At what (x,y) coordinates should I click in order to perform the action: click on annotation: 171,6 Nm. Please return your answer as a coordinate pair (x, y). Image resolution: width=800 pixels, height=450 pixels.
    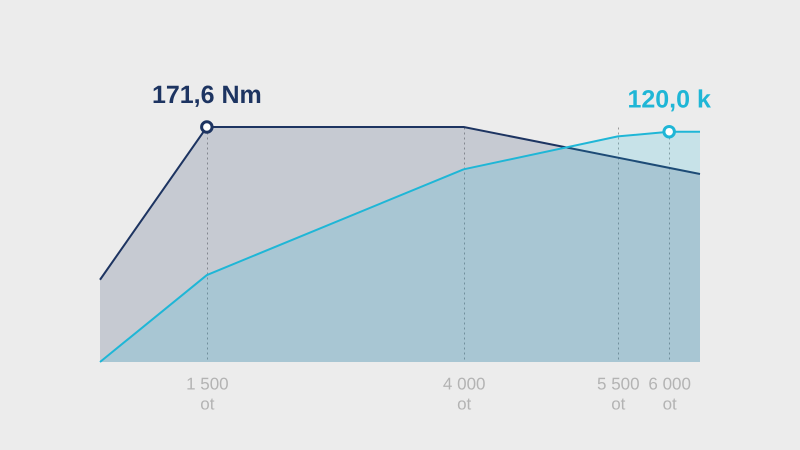
    Looking at the image, I should click on (207, 95).